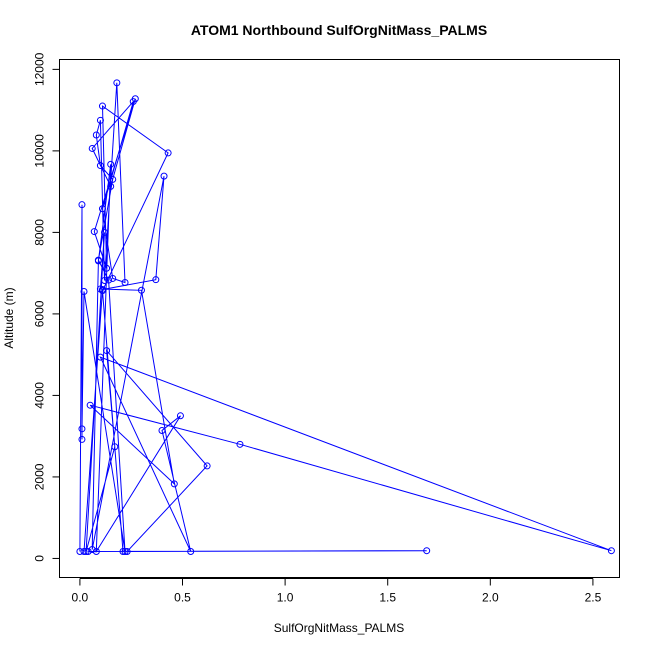 The height and width of the screenshot is (650, 650). Describe the element at coordinates (40, 395) in the screenshot. I see `y-tick-label: 4000` at that location.